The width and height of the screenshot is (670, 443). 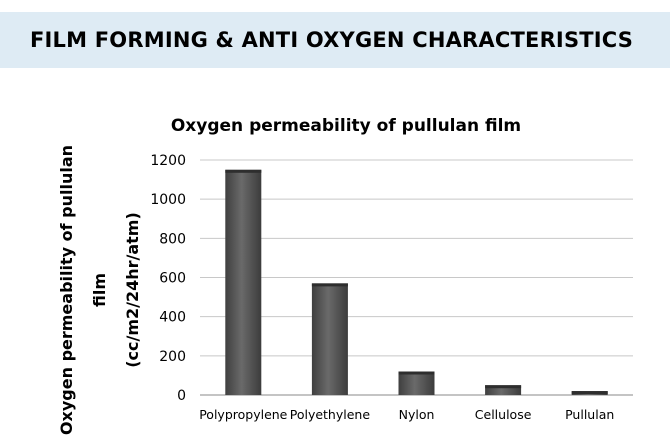 I want to click on y-tick-label: 1000, so click(x=168, y=200).